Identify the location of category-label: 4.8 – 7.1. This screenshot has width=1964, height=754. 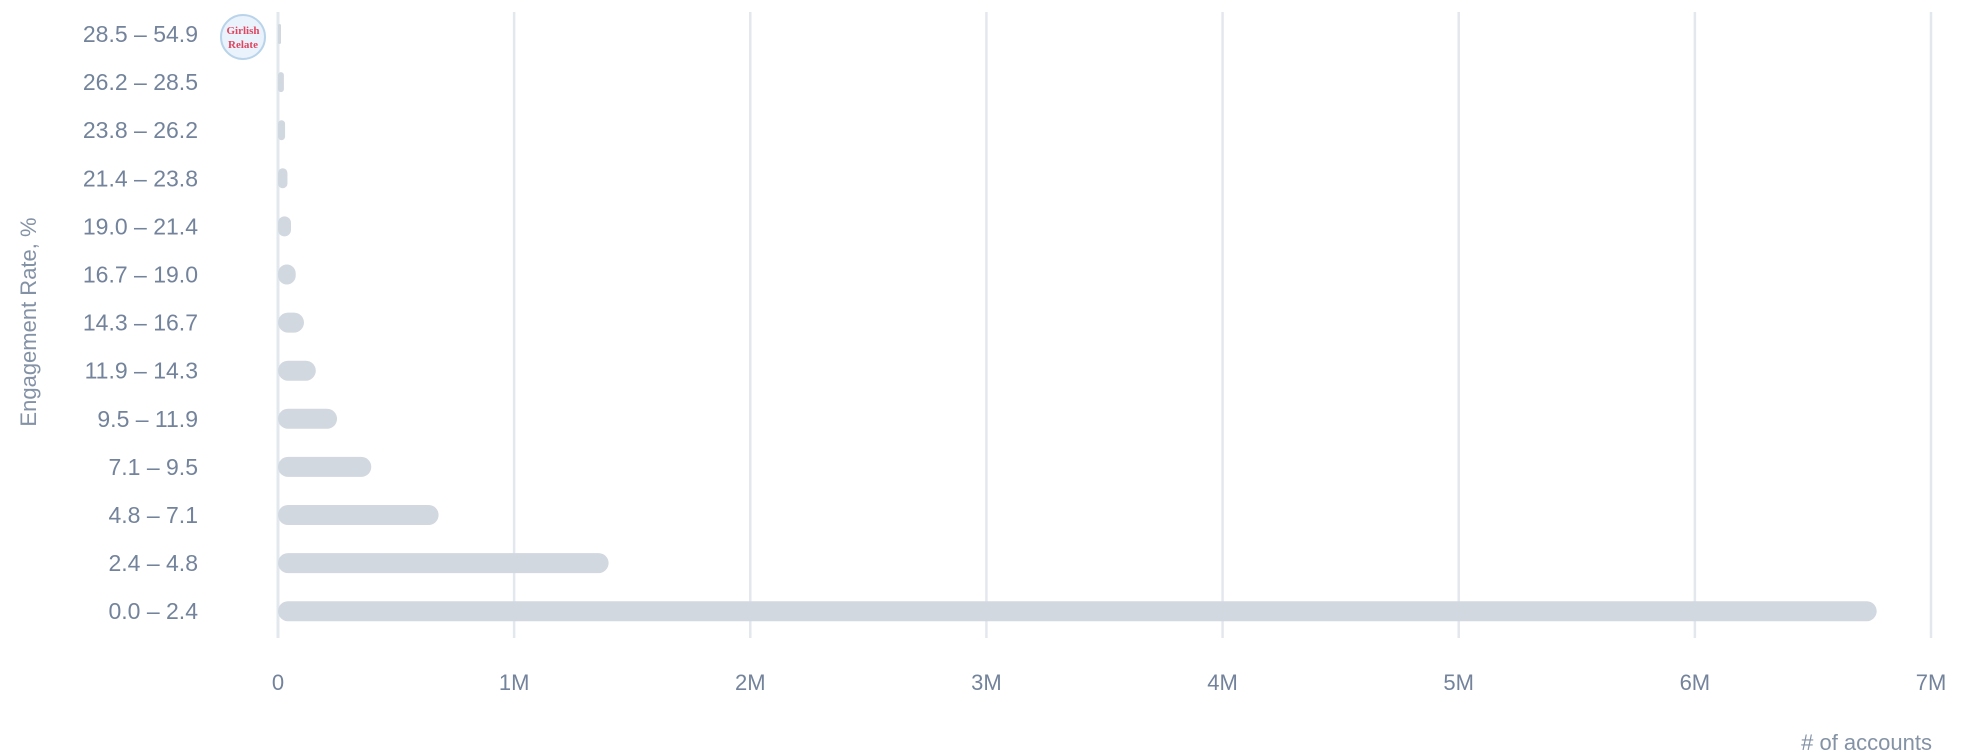
(153, 515).